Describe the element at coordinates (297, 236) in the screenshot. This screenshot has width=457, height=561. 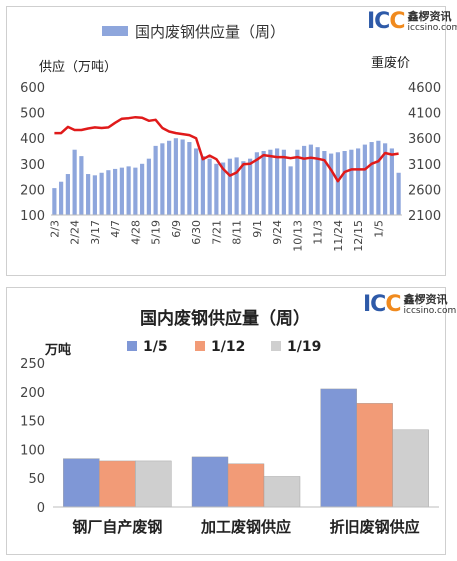
I see `x-tick-label: 10/13` at that location.